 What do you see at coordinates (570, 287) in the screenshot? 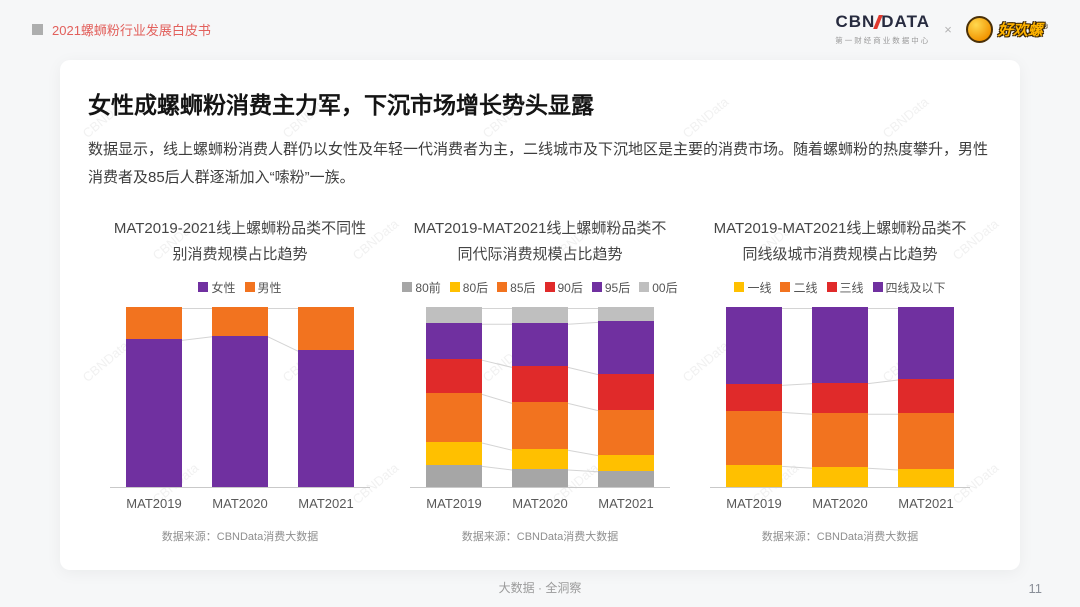
I see `legend-label: 90后` at bounding box center [570, 287].